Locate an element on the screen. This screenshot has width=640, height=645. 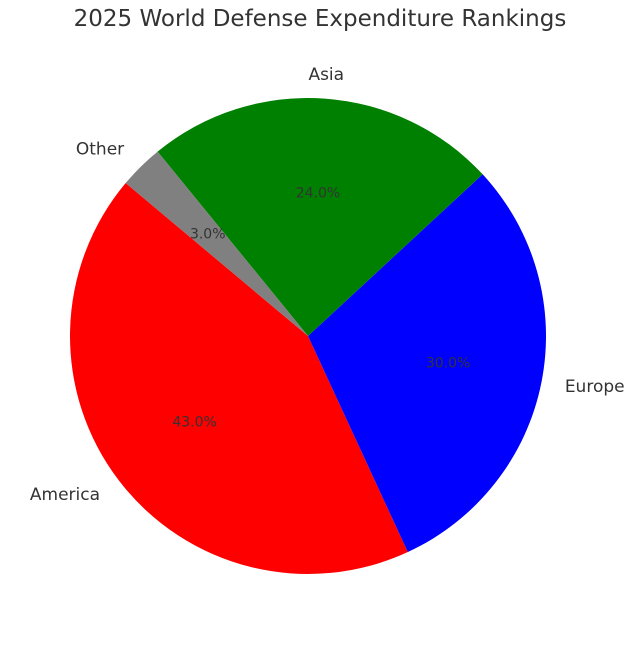
pie-value-asia: 24.0% is located at coordinates (318, 194).